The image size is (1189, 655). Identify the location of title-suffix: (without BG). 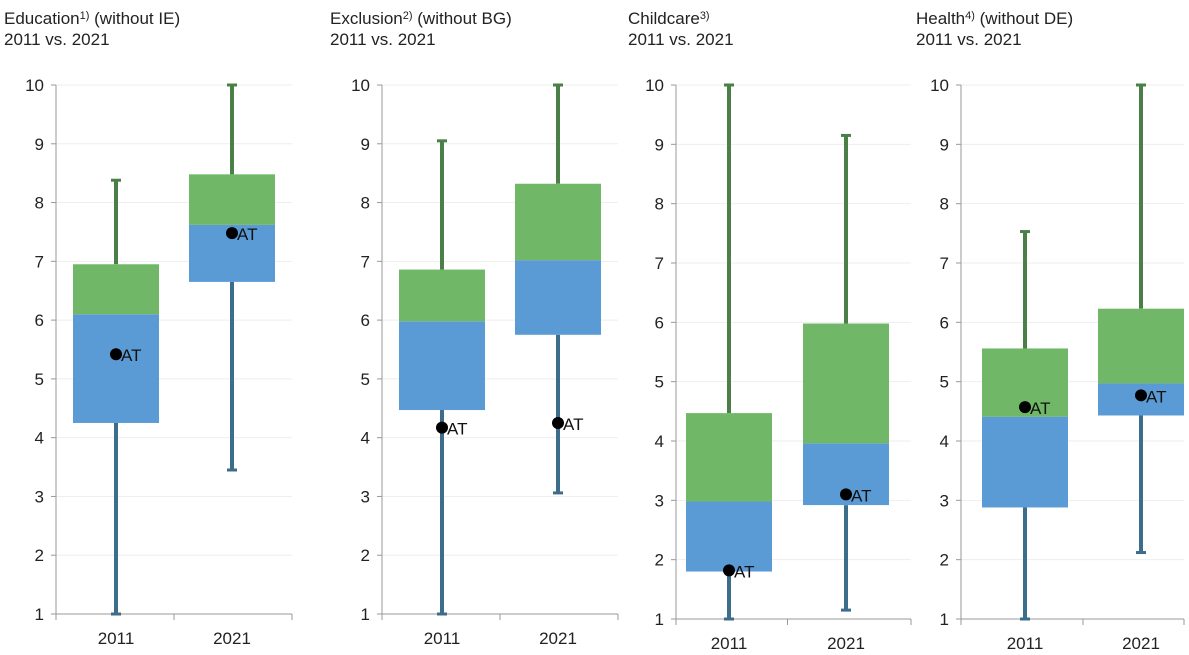
(462, 18).